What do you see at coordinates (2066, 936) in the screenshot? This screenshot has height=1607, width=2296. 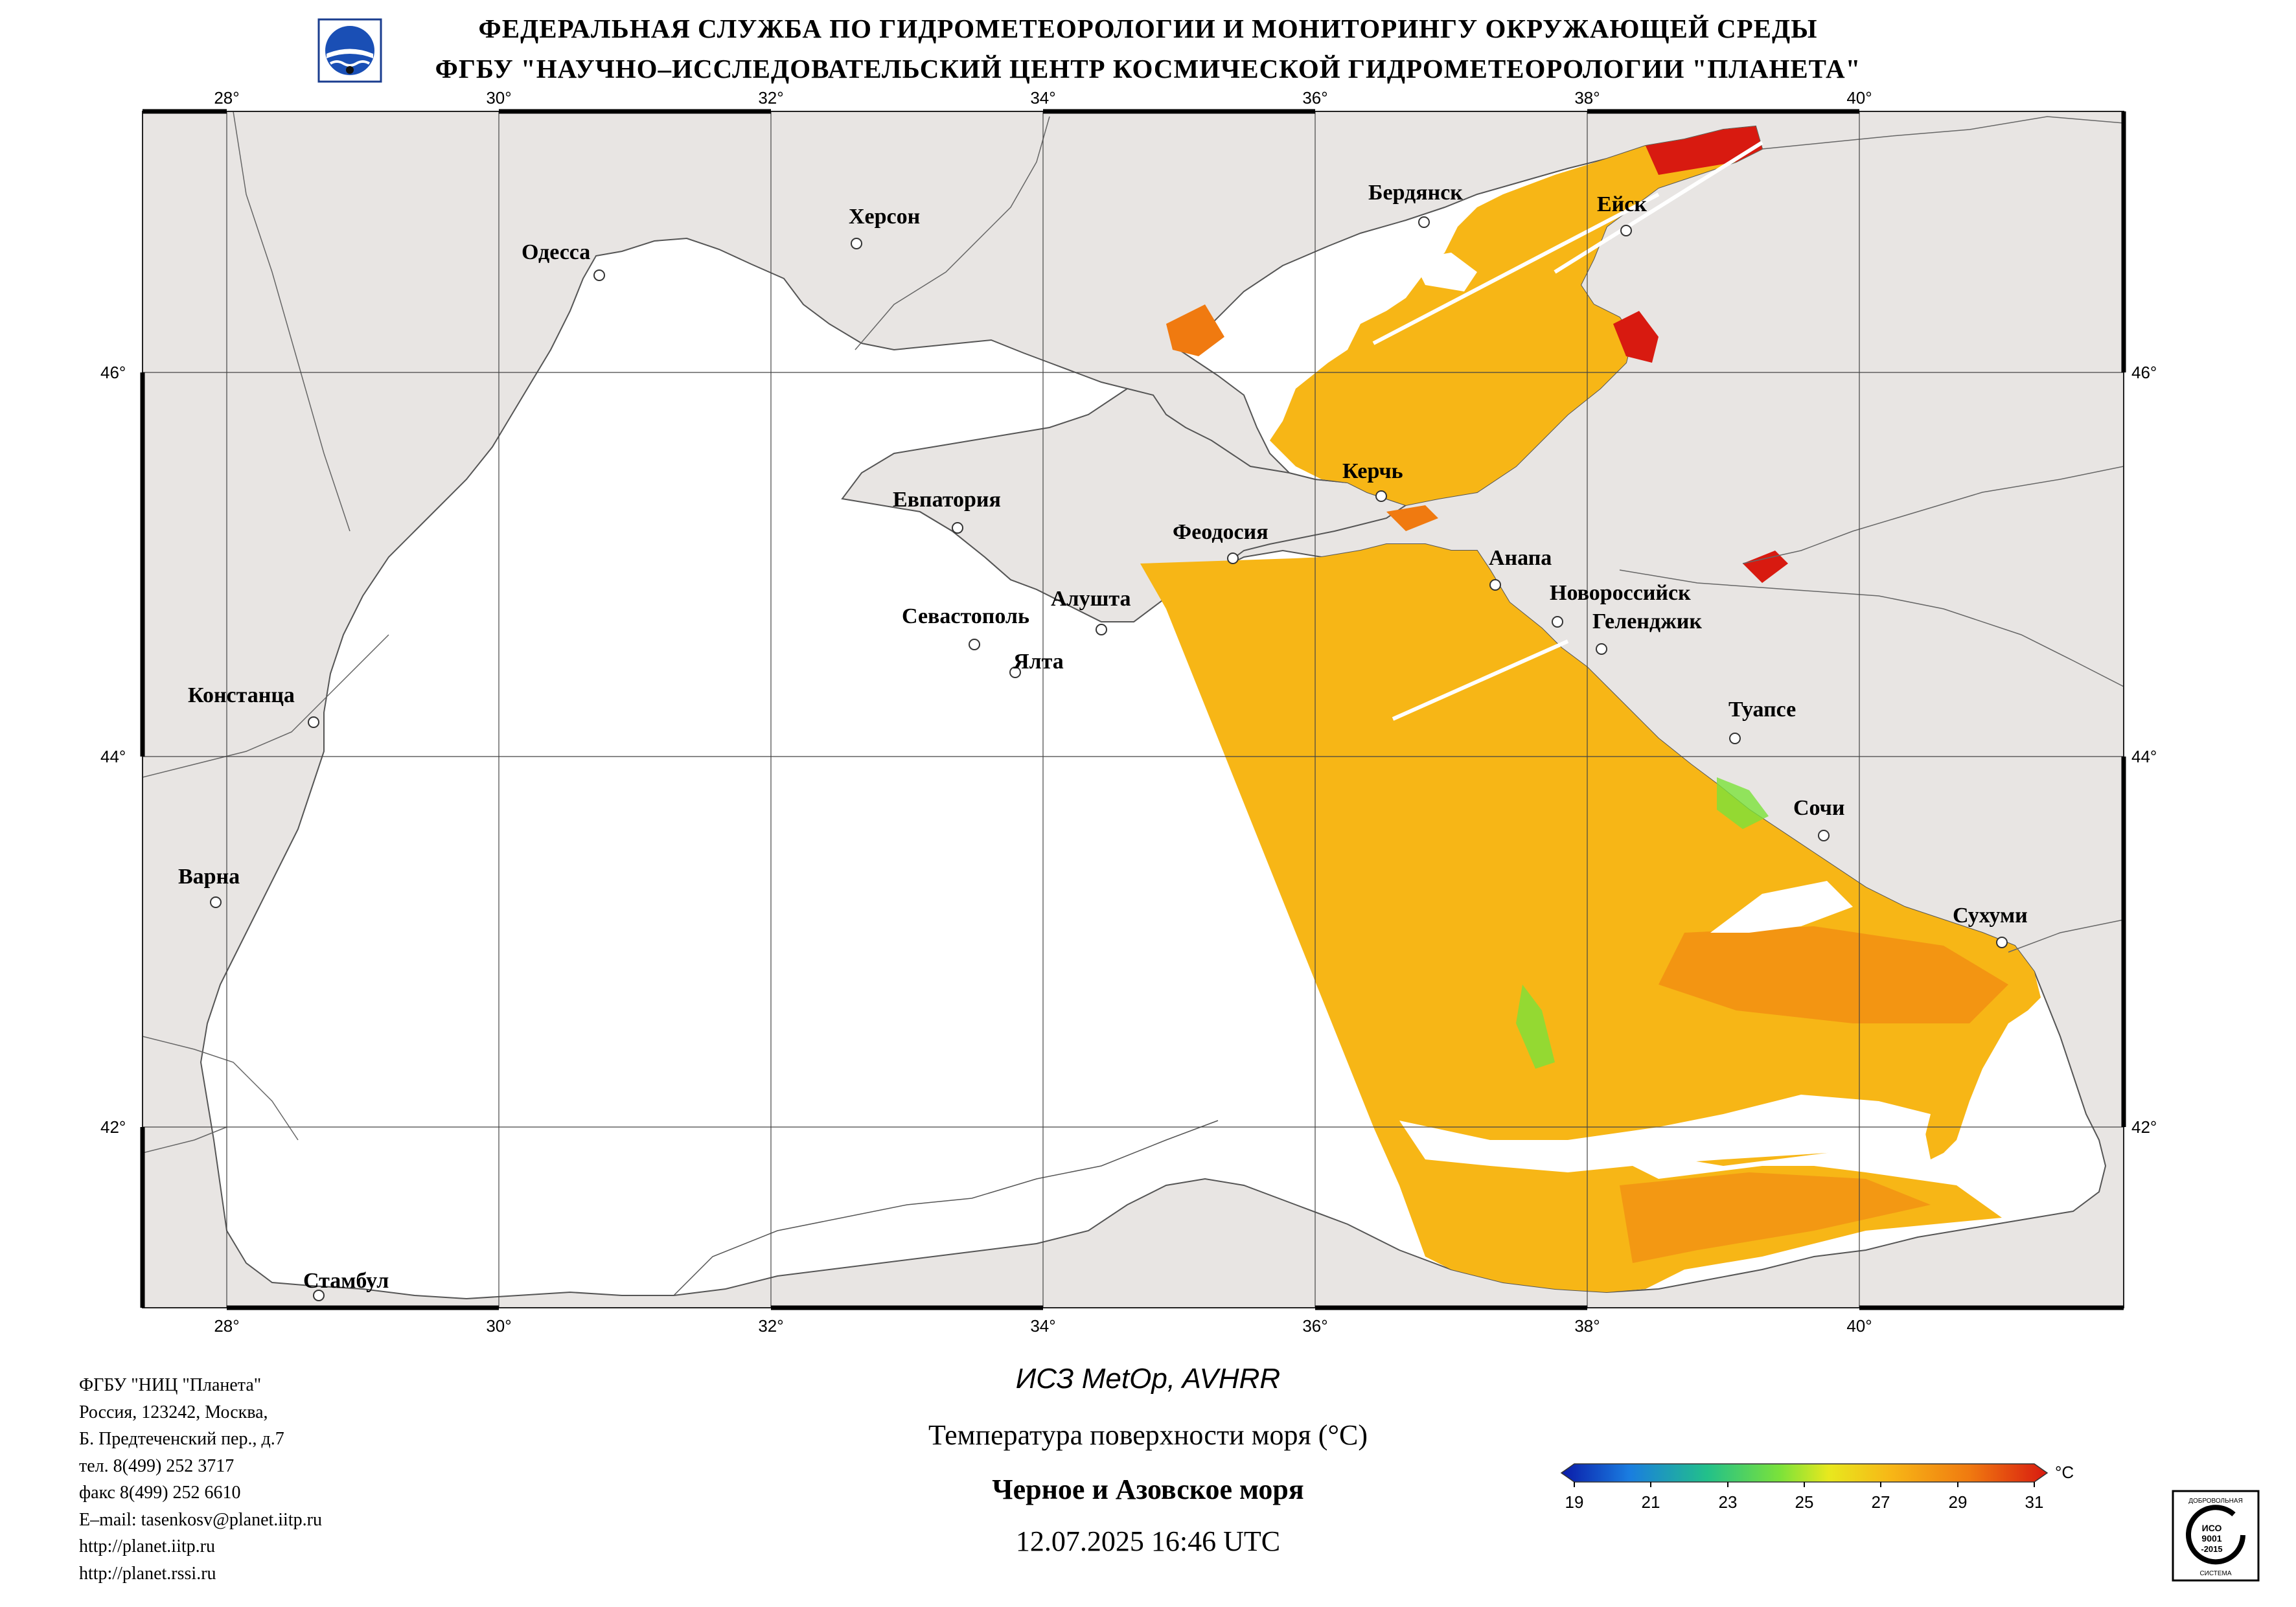 I see `georgia-border` at bounding box center [2066, 936].